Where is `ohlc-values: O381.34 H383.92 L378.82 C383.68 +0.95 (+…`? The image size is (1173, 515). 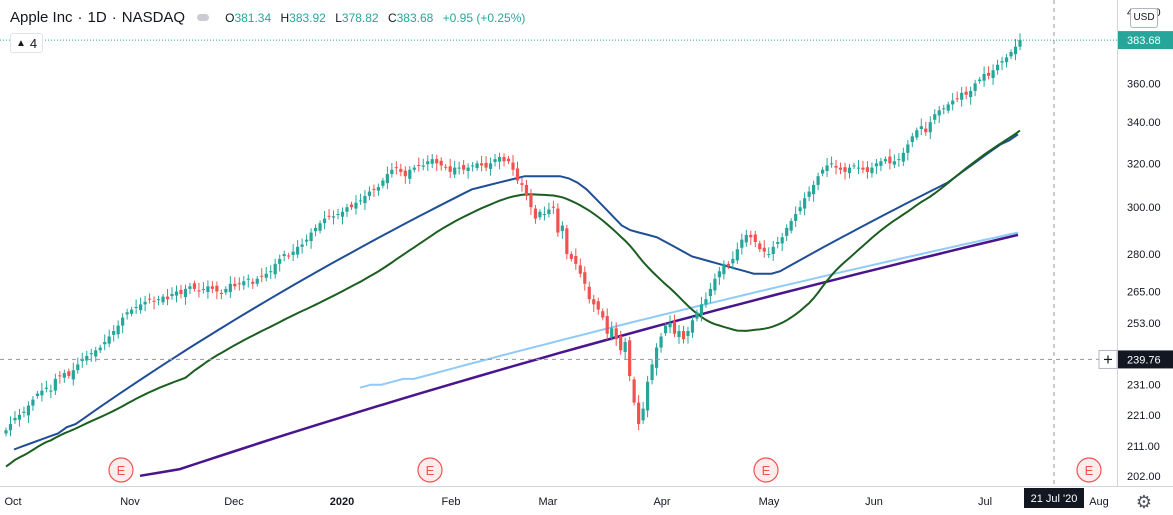
ohlc-values: O381.34 H383.92 L378.82 C383.68 +0.95 (+… is located at coordinates (378, 18).